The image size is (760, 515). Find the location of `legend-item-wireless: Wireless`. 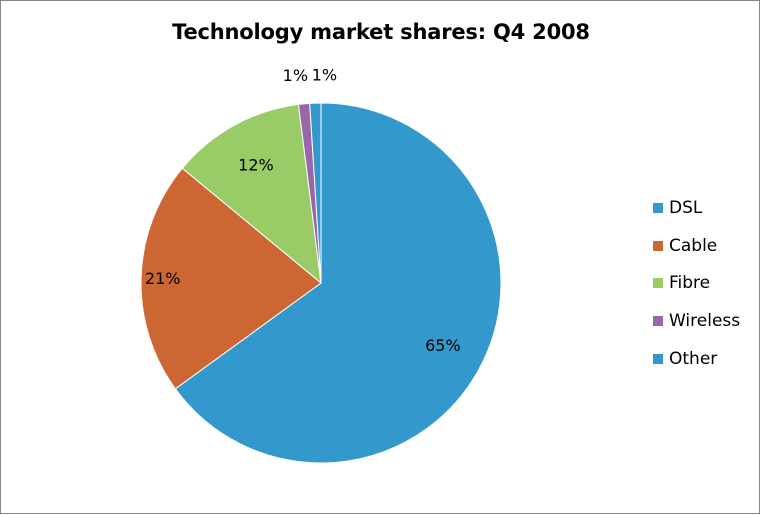

legend-item-wireless: Wireless is located at coordinates (696, 330).